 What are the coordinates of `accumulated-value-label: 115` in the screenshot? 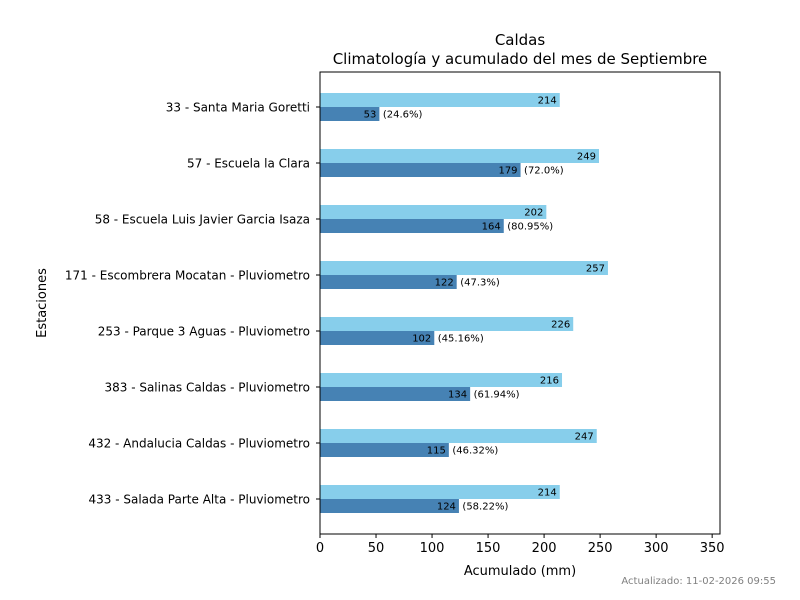 It's located at (436, 451).